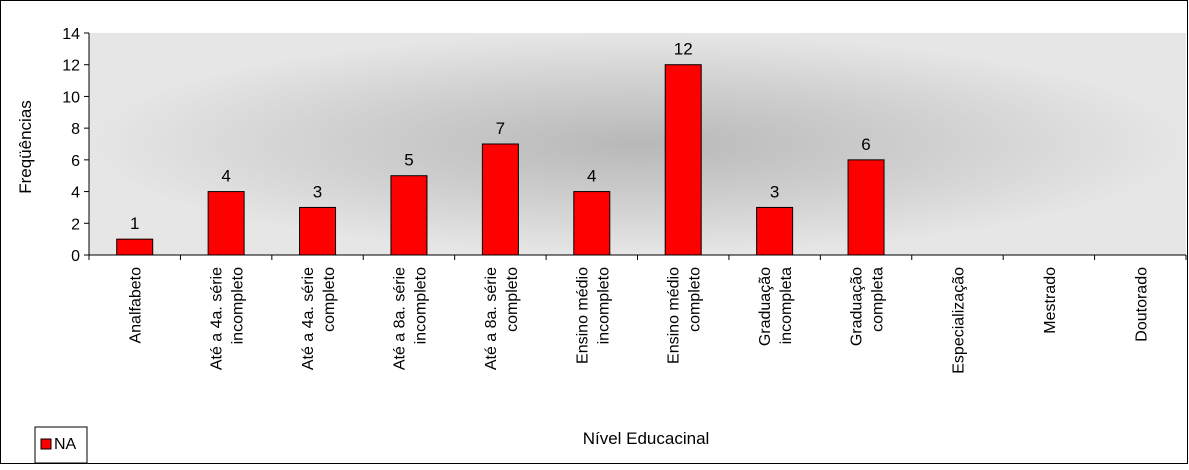 This screenshot has height=470, width=1189. I want to click on y-tick-label: 10, so click(71, 97).